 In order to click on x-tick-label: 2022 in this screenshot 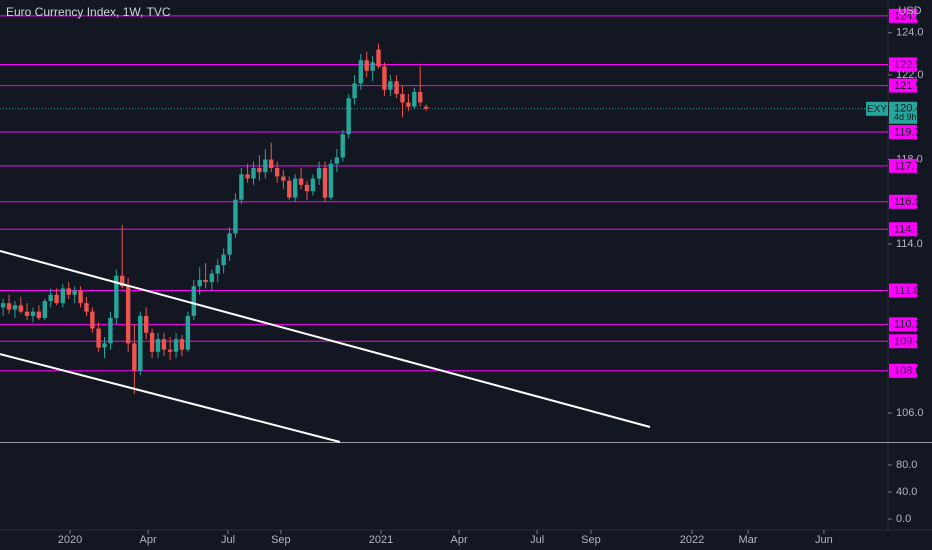, I will do `click(692, 540)`.